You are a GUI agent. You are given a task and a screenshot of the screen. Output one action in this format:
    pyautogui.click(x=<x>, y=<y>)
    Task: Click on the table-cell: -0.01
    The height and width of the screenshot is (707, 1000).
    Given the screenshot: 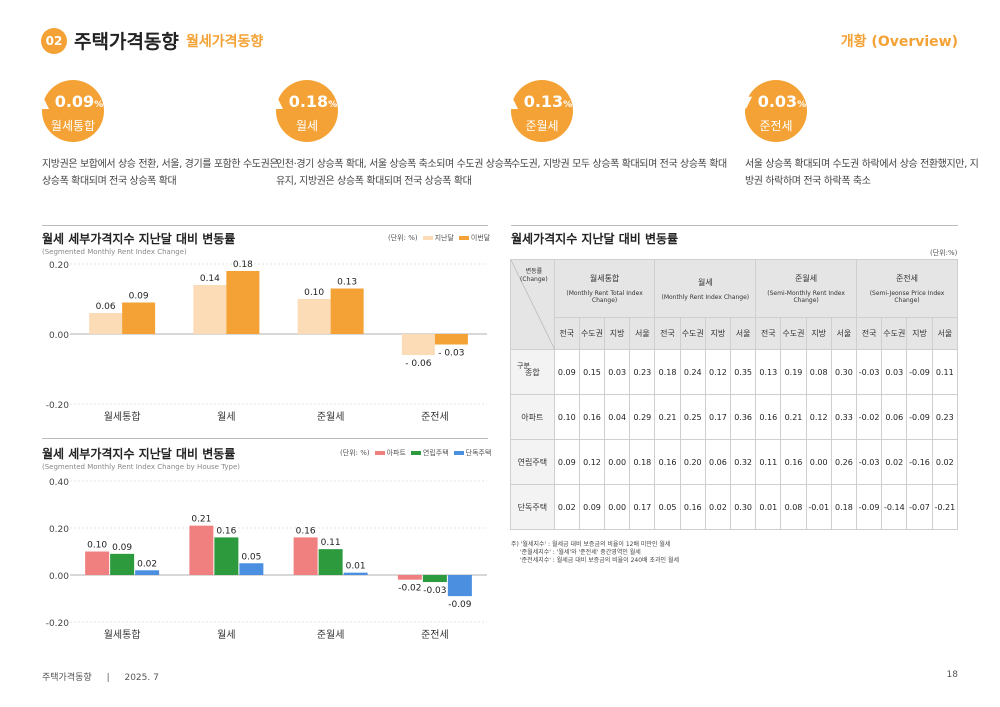 What is the action you would take?
    pyautogui.click(x=818, y=507)
    